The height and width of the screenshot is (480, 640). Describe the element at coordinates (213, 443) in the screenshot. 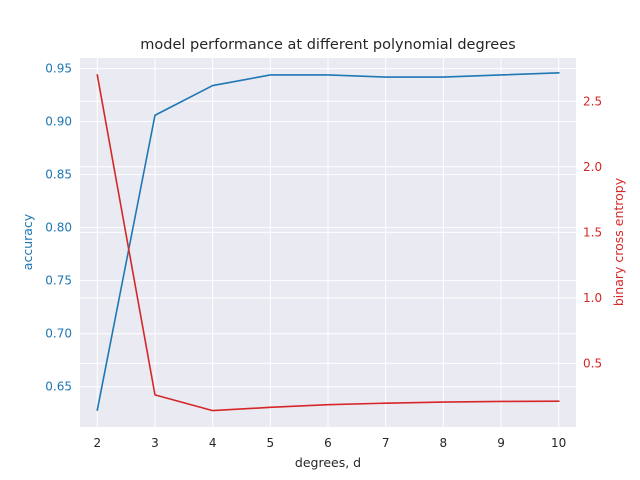

I see `x-tick-label: 4` at that location.